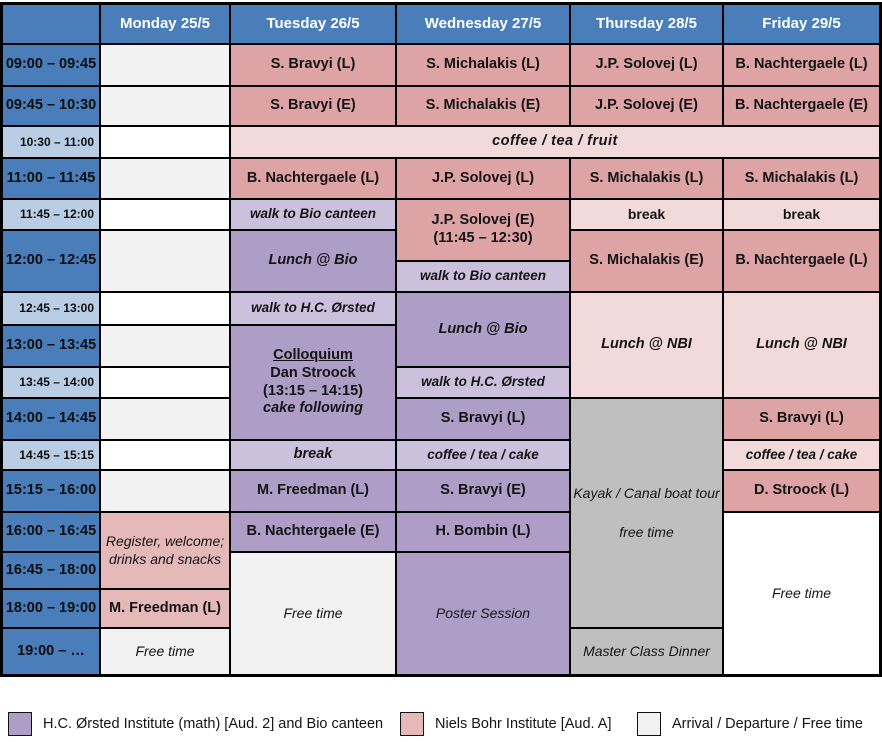 This screenshot has width=882, height=742. Describe the element at coordinates (412, 724) in the screenshot. I see `legend-swatch-pink` at that location.